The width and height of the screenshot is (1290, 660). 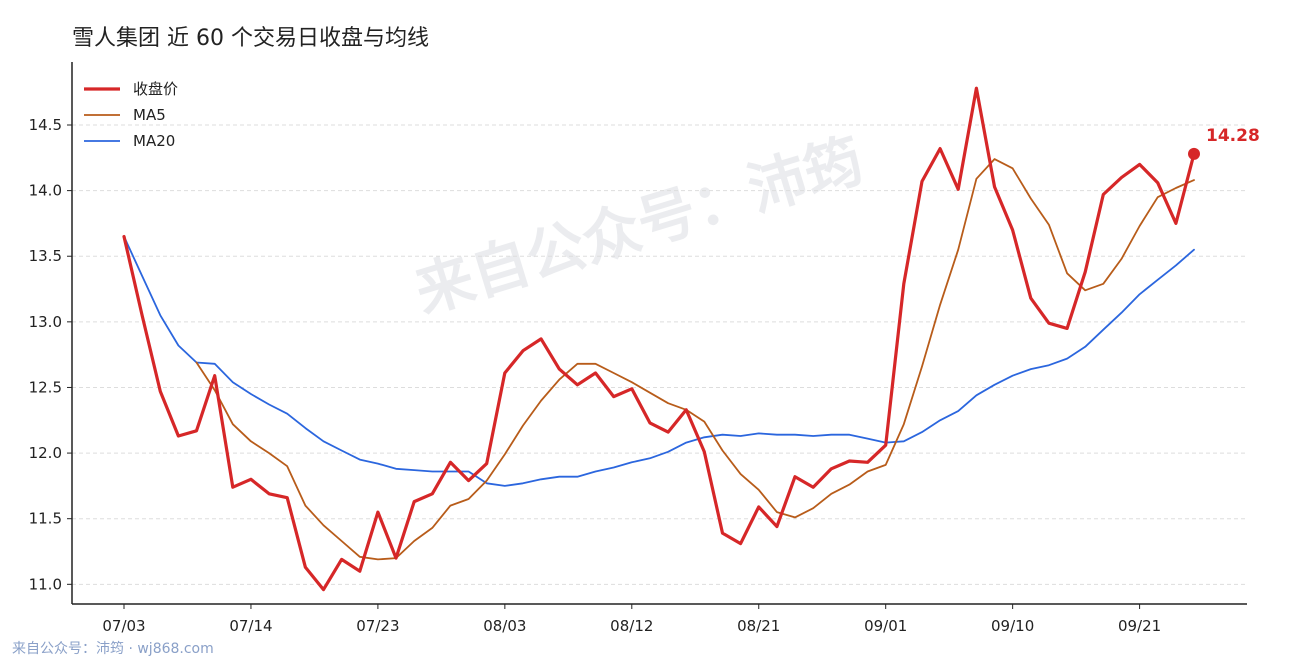 I want to click on y-tick-label: 11.5, so click(x=45, y=519).